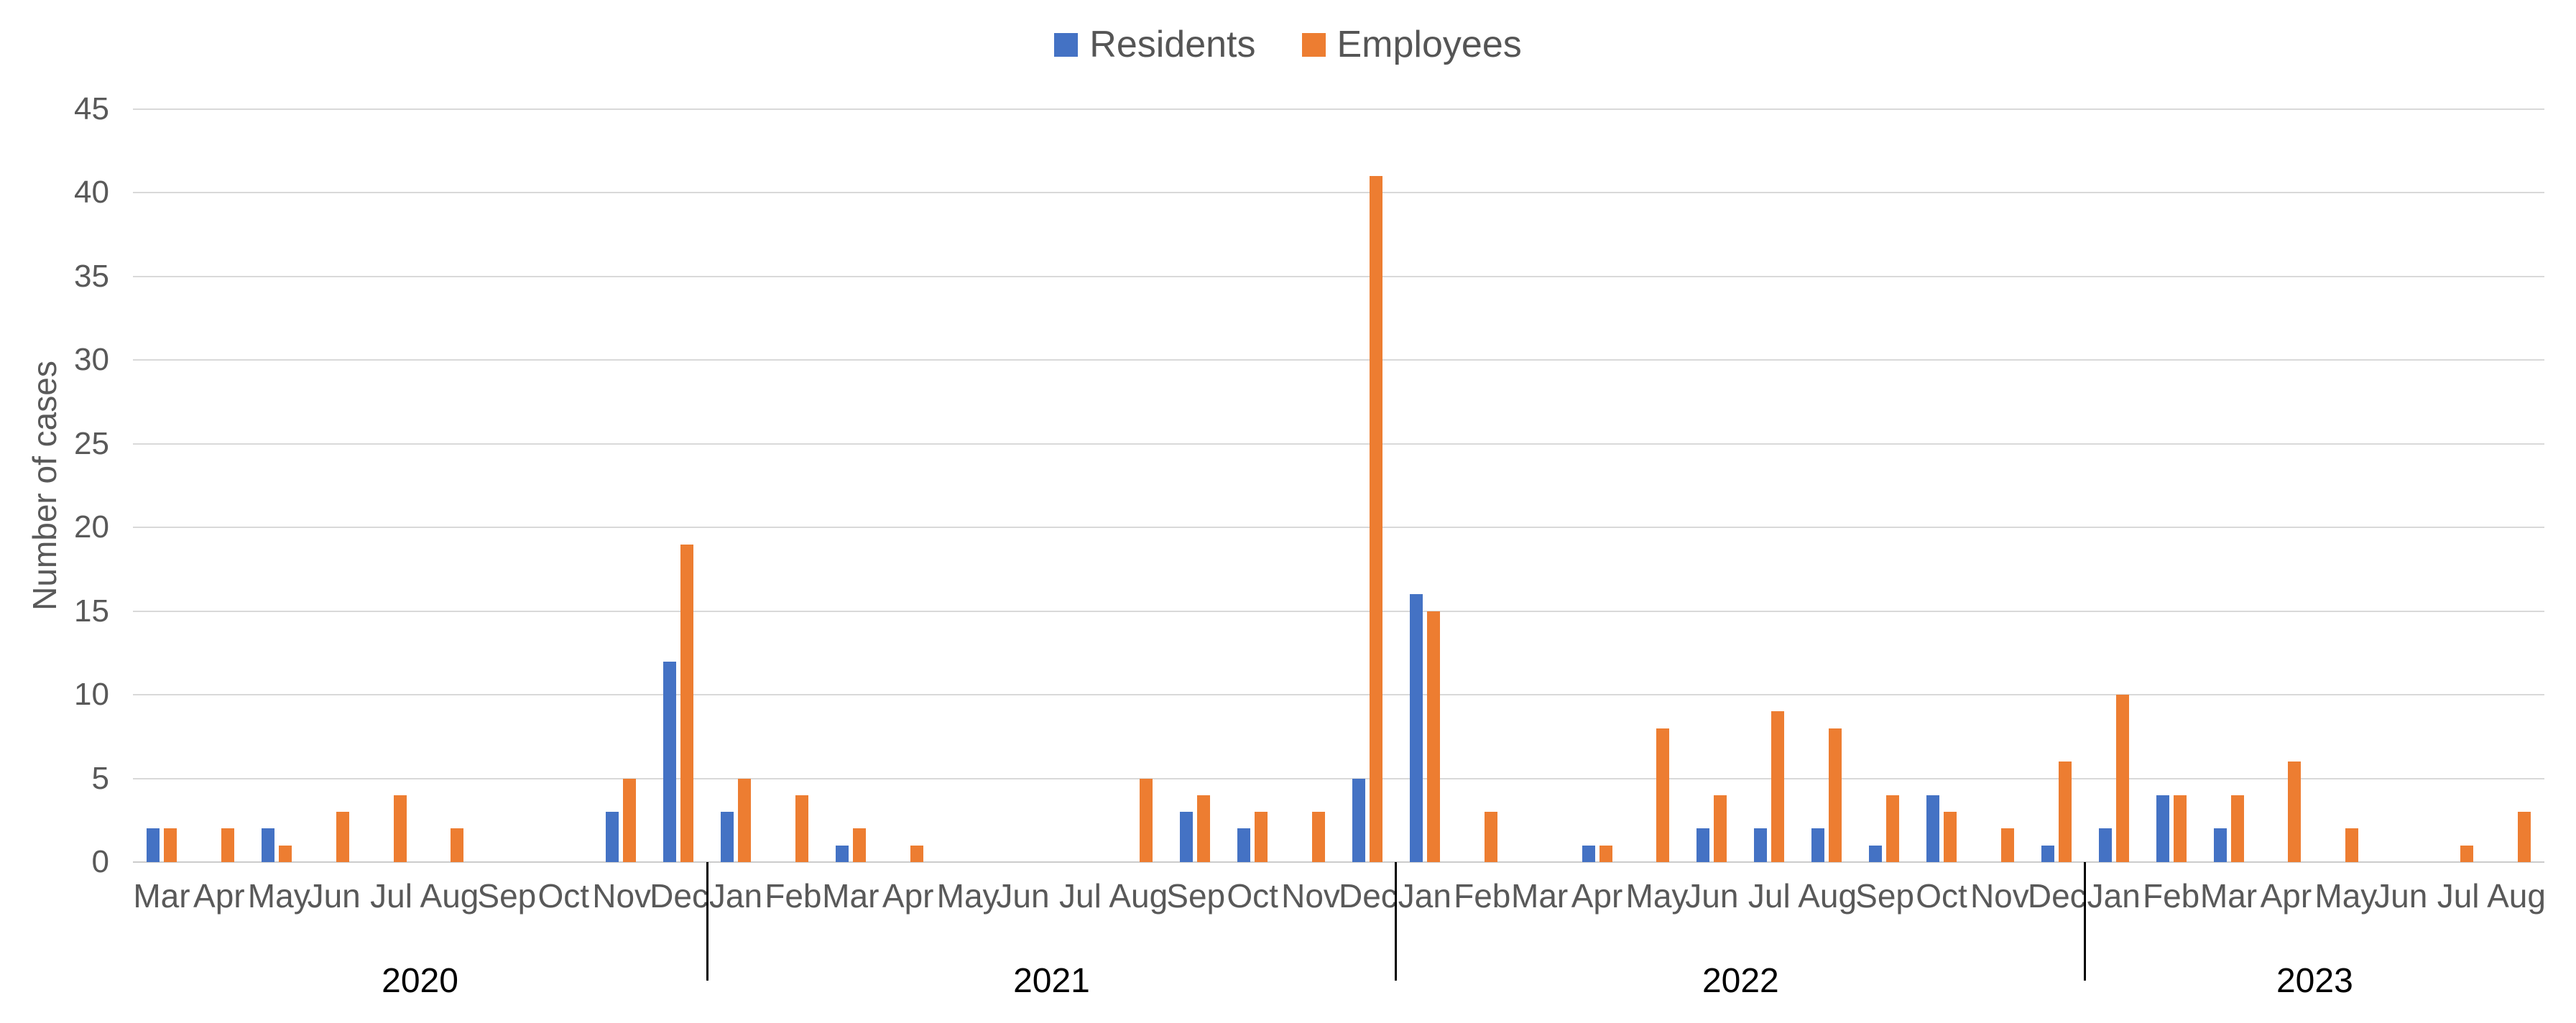 This screenshot has width=2576, height=1023. Describe the element at coordinates (2171, 896) in the screenshot. I see `month-label-35: Feb` at that location.